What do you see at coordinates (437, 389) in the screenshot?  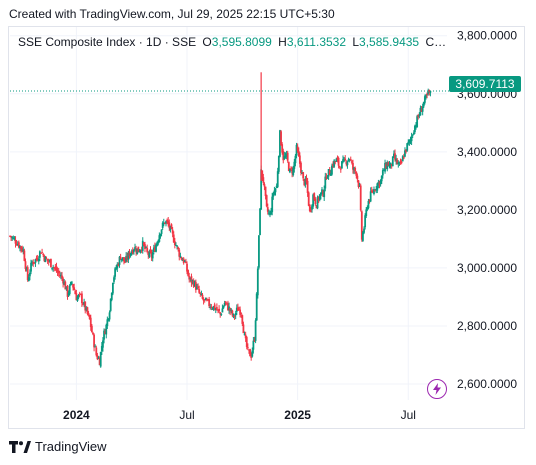 I see `lightning-icon` at bounding box center [437, 389].